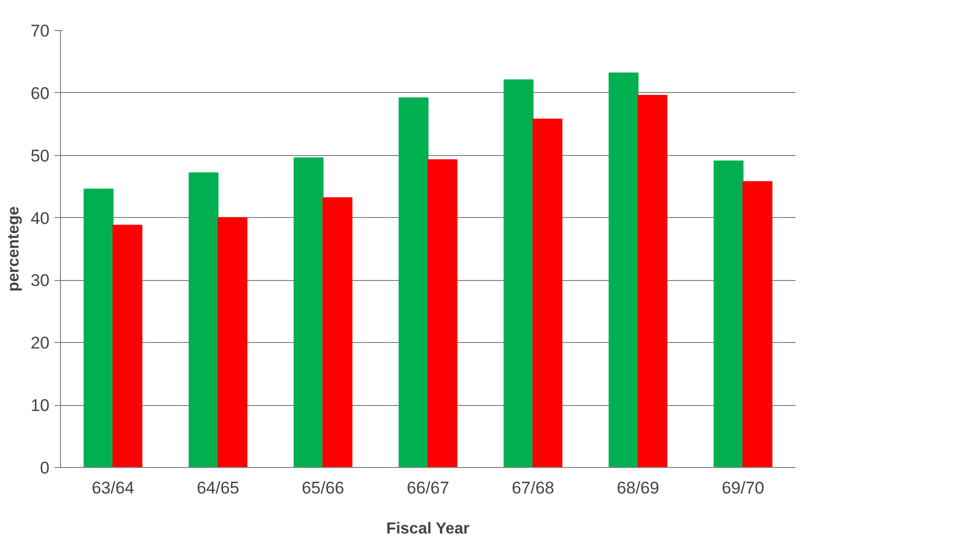  What do you see at coordinates (113, 488) in the screenshot?
I see `x-tick-label: 63/64` at bounding box center [113, 488].